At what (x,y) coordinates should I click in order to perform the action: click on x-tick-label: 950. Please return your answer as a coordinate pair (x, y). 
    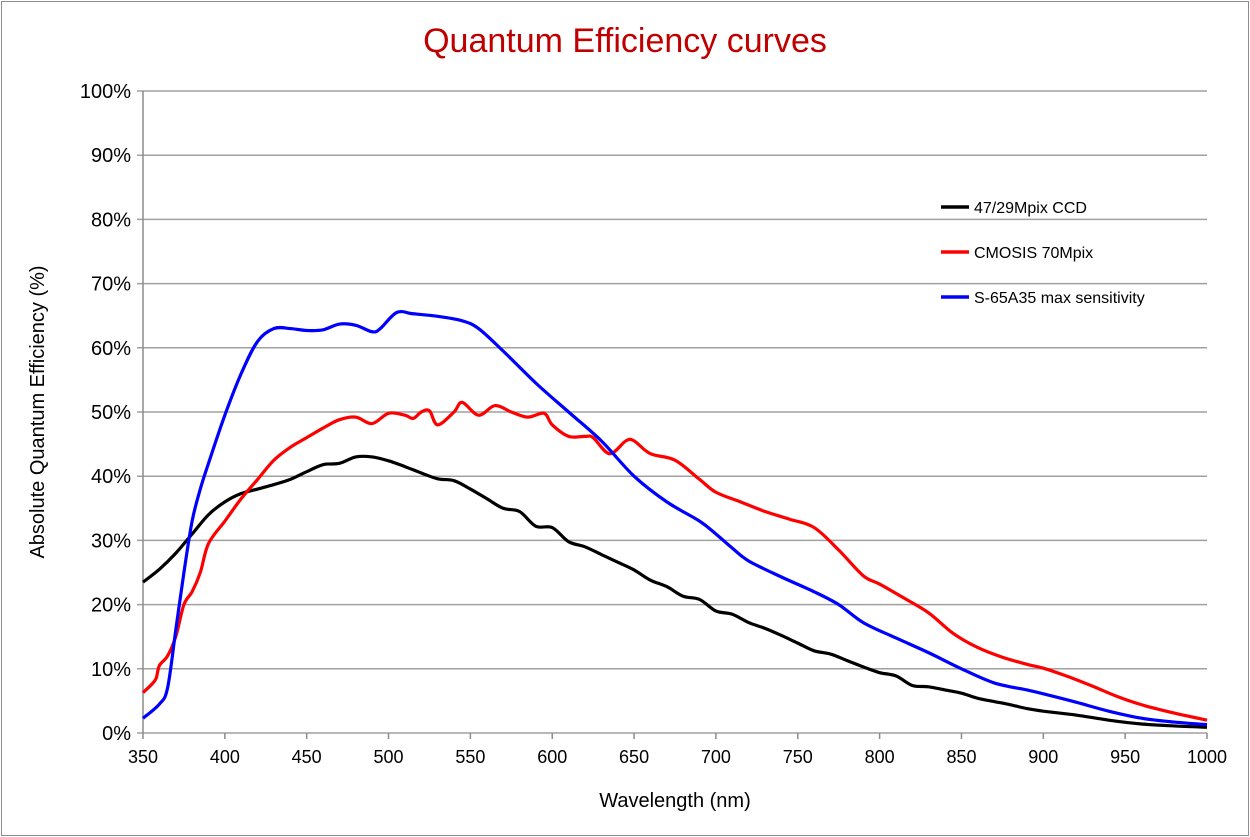
    Looking at the image, I should click on (1125, 757).